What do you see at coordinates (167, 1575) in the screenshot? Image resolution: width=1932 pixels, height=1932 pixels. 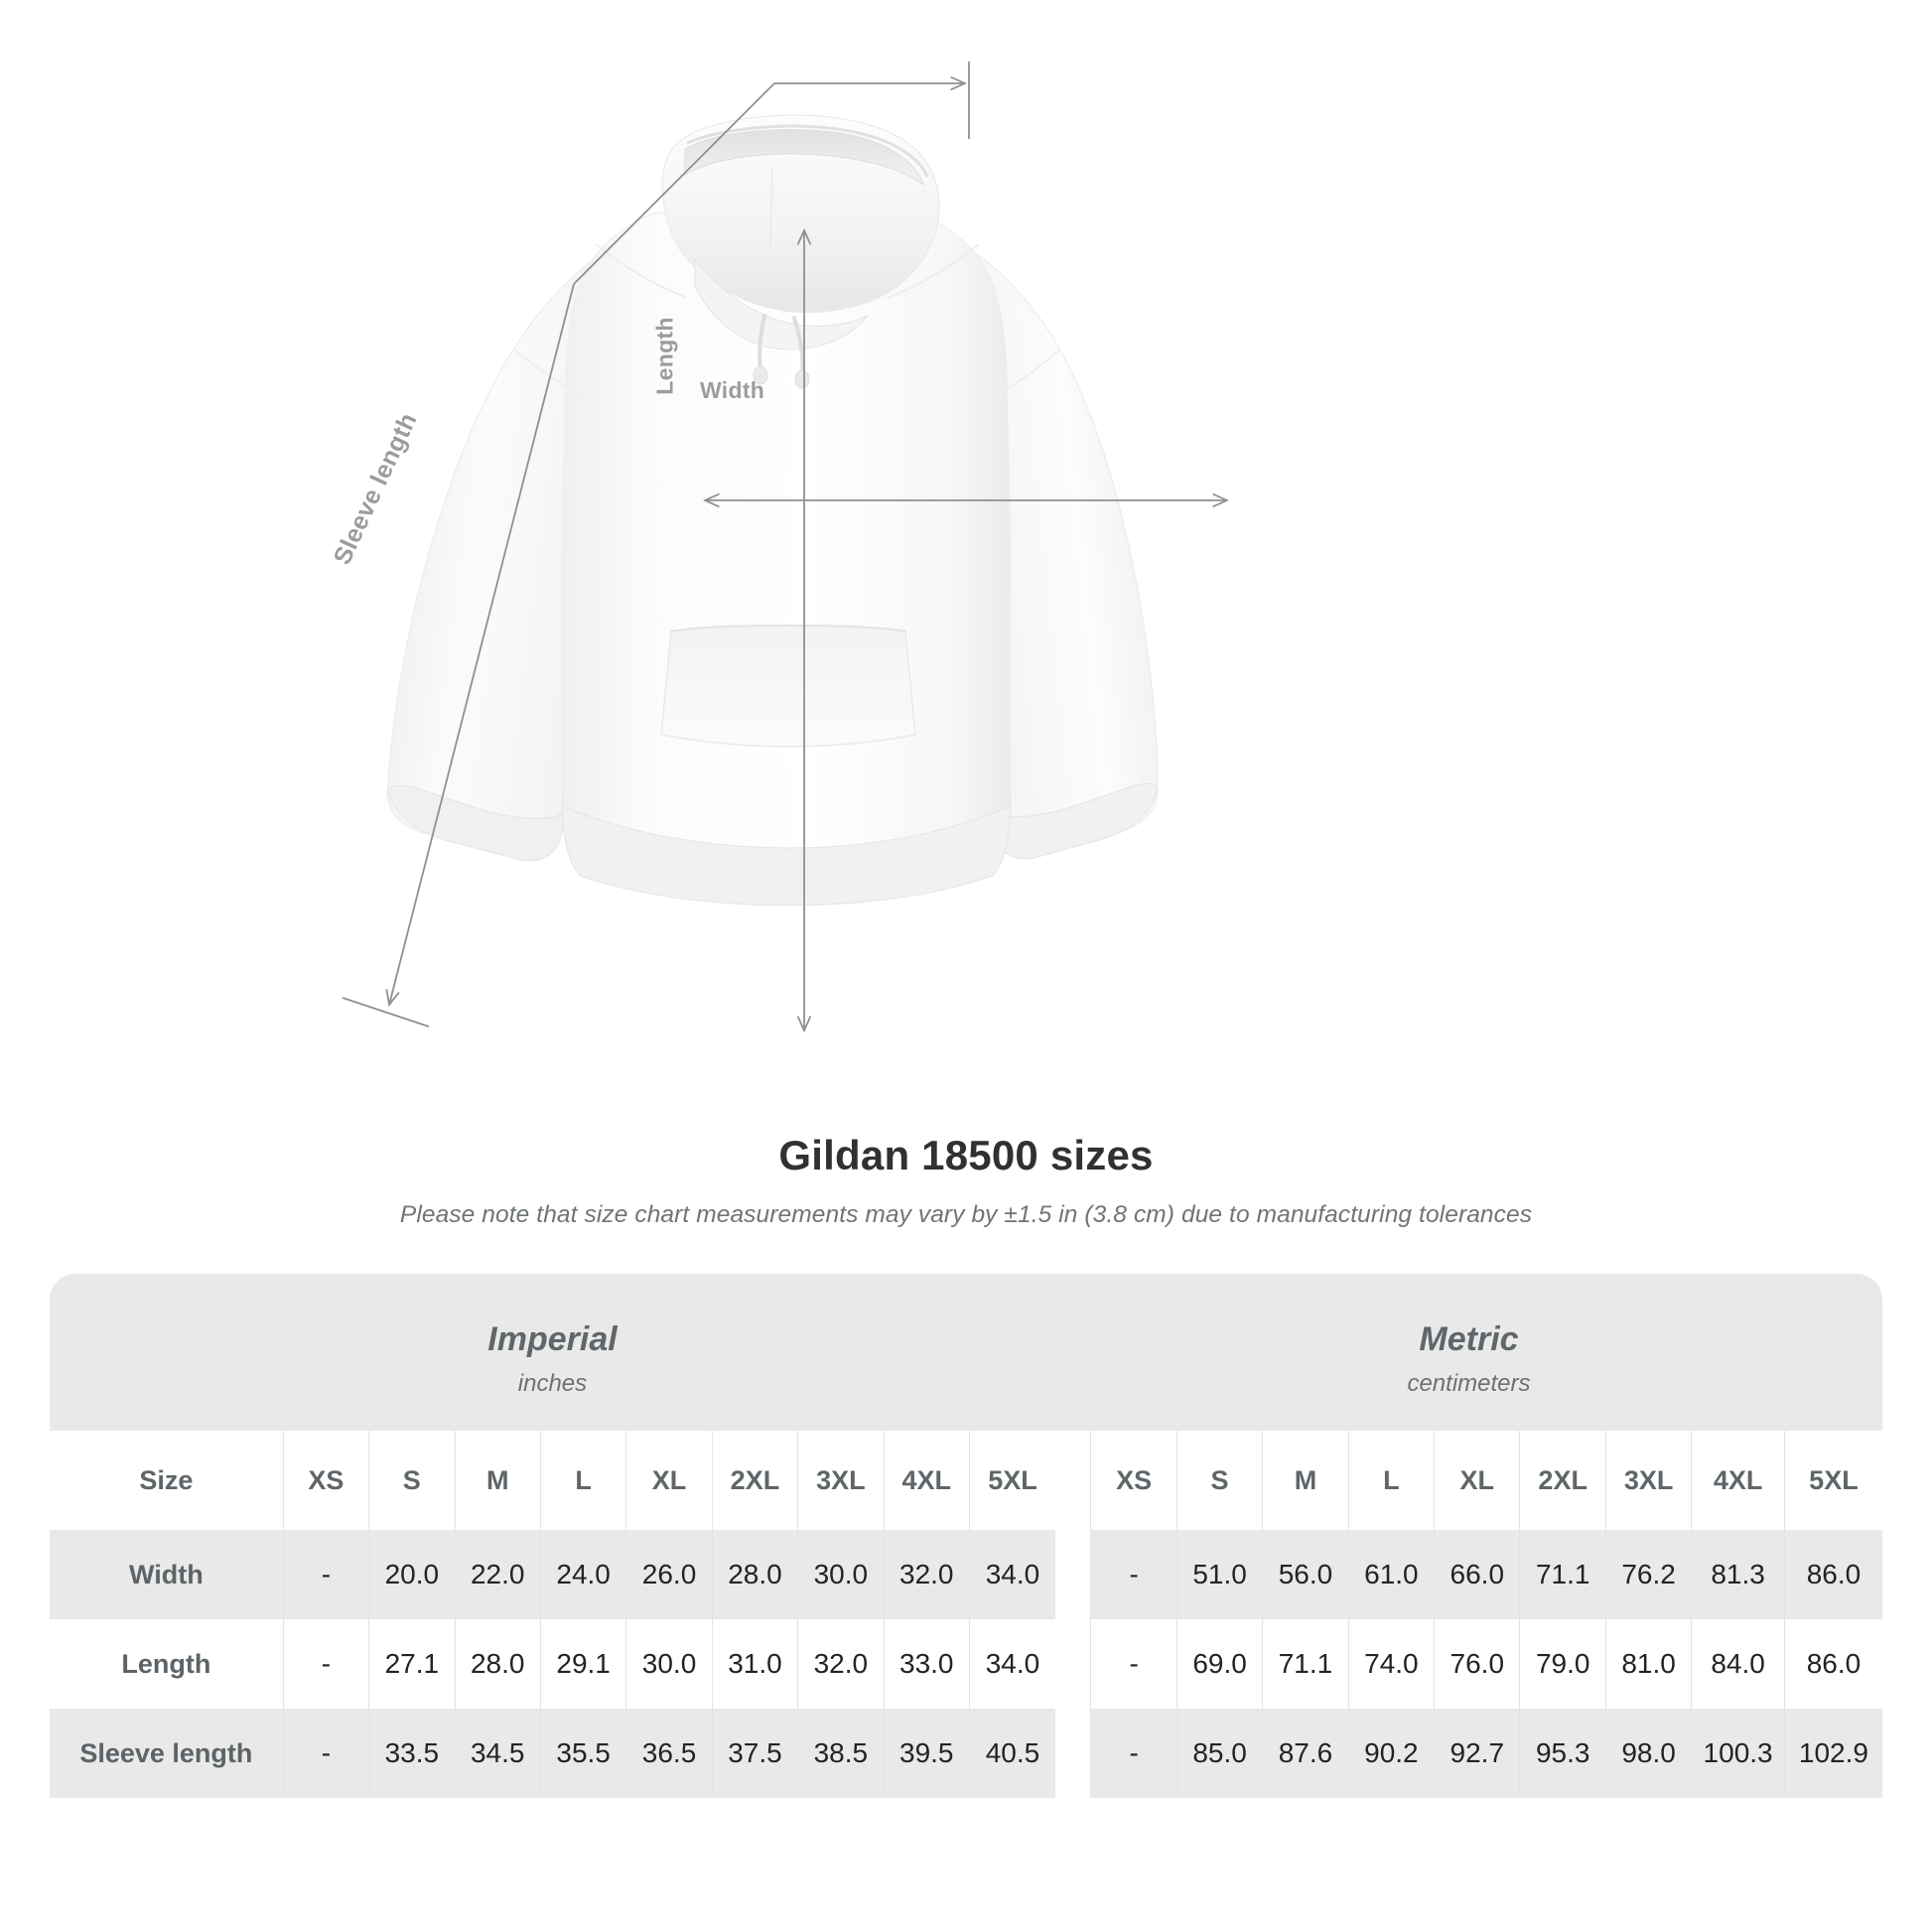 I see `row-label-width: Width` at bounding box center [167, 1575].